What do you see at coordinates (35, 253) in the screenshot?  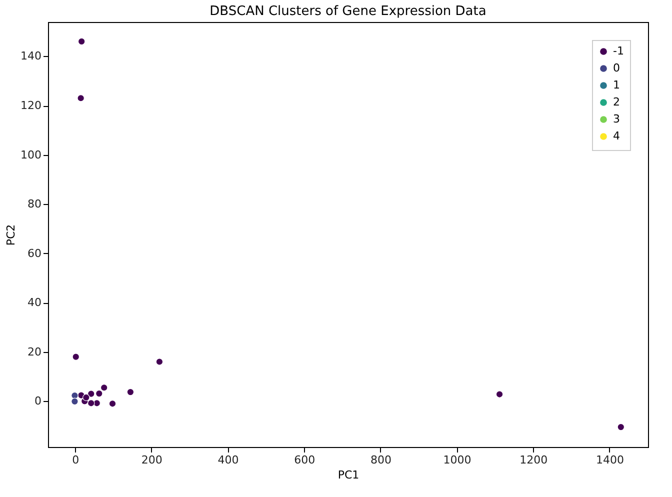 I see `y-tick-label: 60` at bounding box center [35, 253].